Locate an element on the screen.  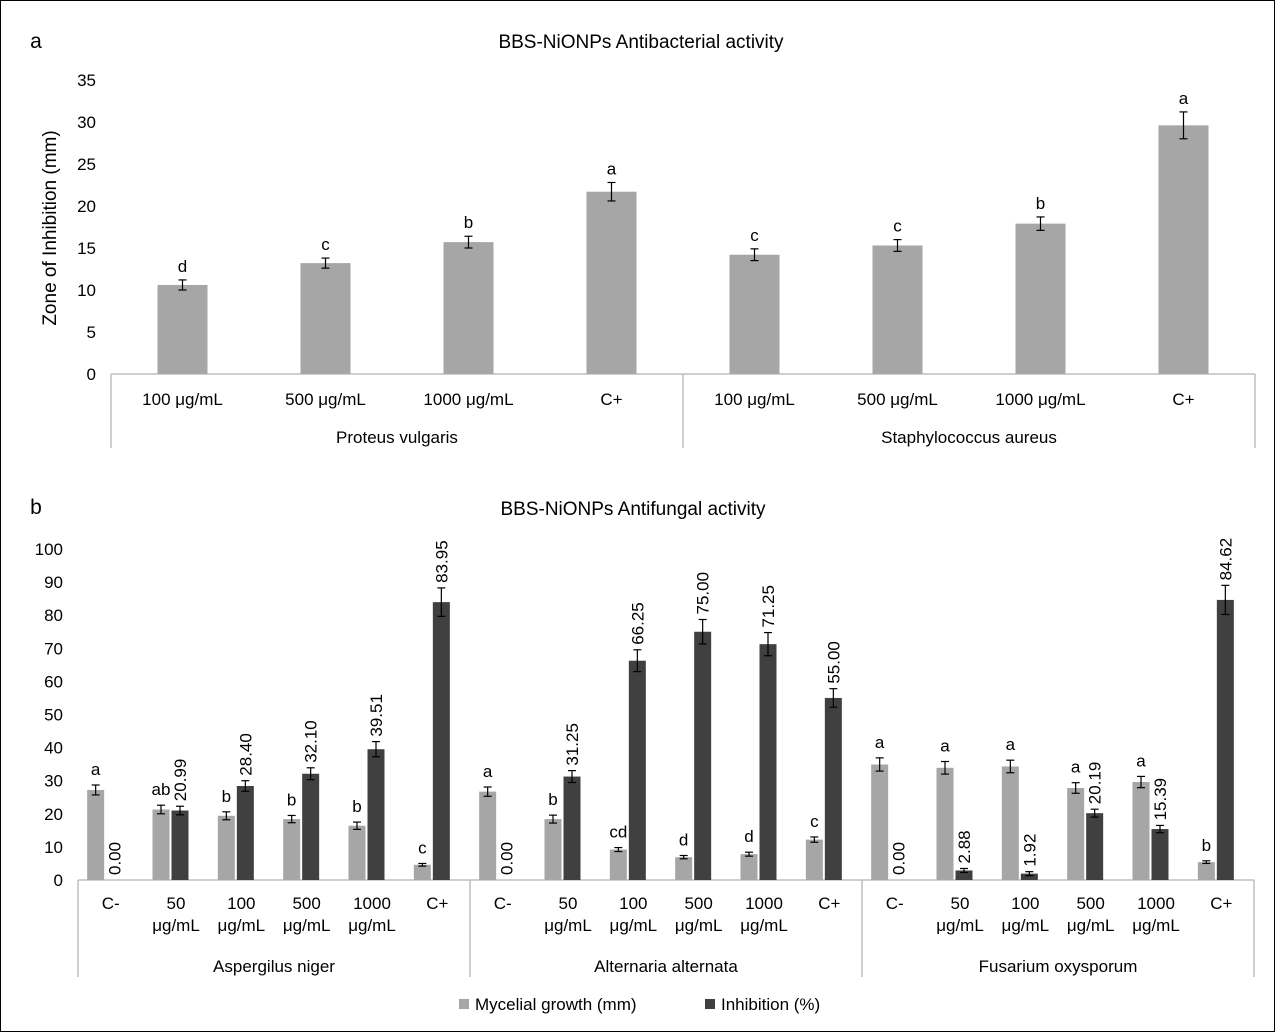
panel-b-x-tick-label: 1000 is located at coordinates (1156, 903).